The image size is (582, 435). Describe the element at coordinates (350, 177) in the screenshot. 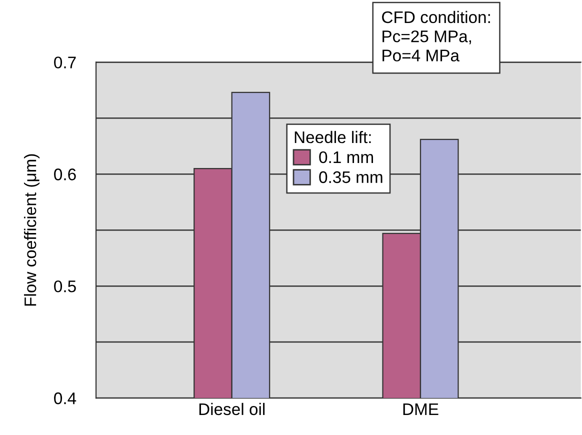

I see `legend-label: 0.35 mm` at that location.